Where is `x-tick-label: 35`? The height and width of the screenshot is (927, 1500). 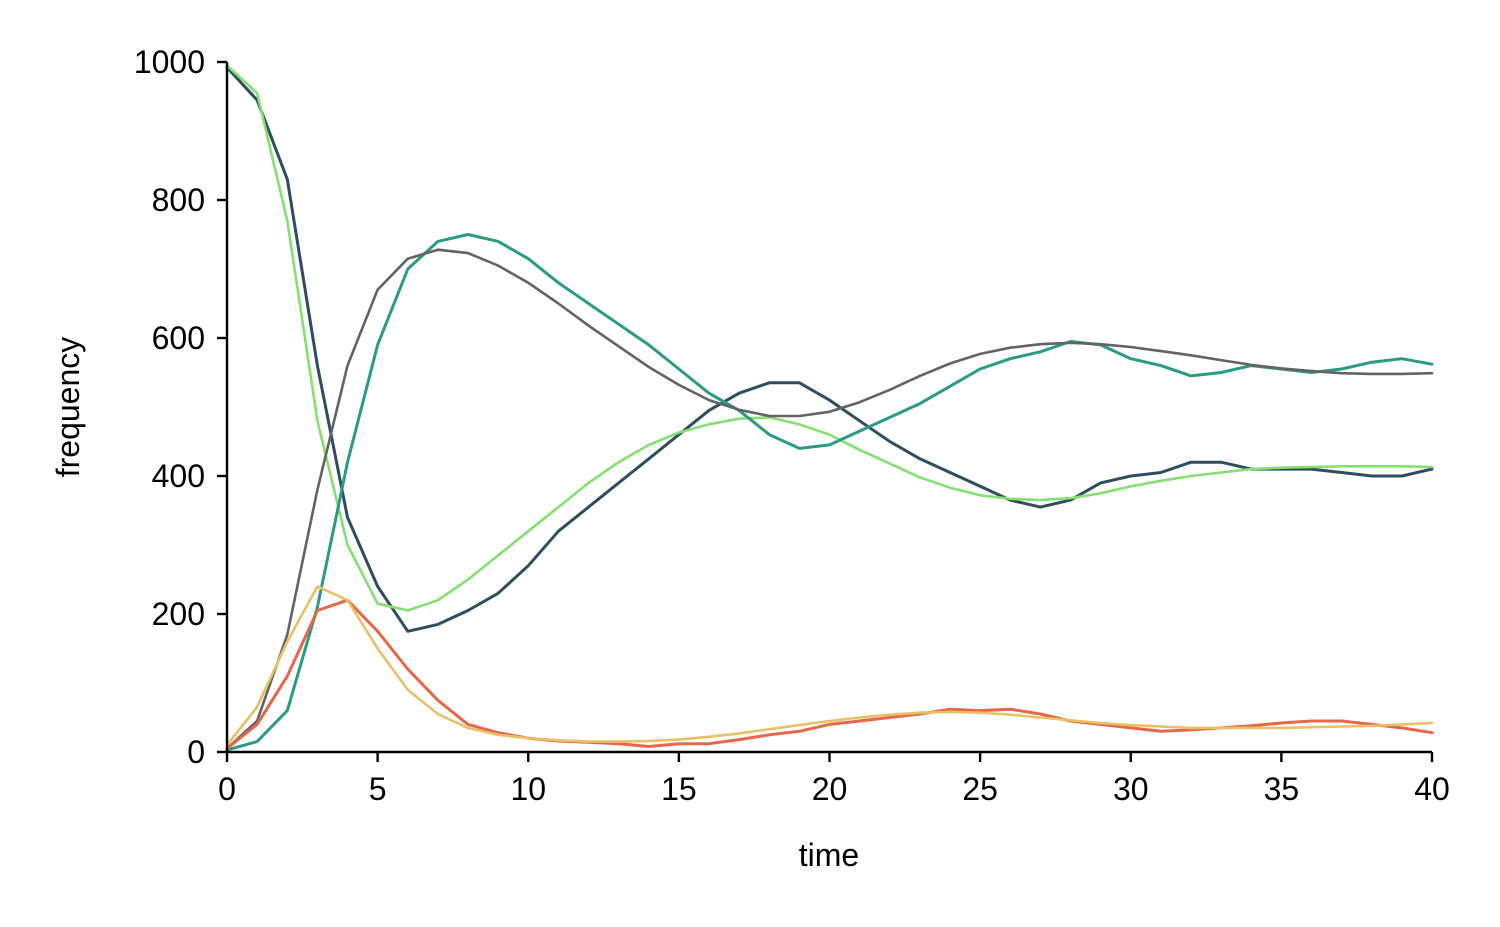 x-tick-label: 35 is located at coordinates (1282, 789).